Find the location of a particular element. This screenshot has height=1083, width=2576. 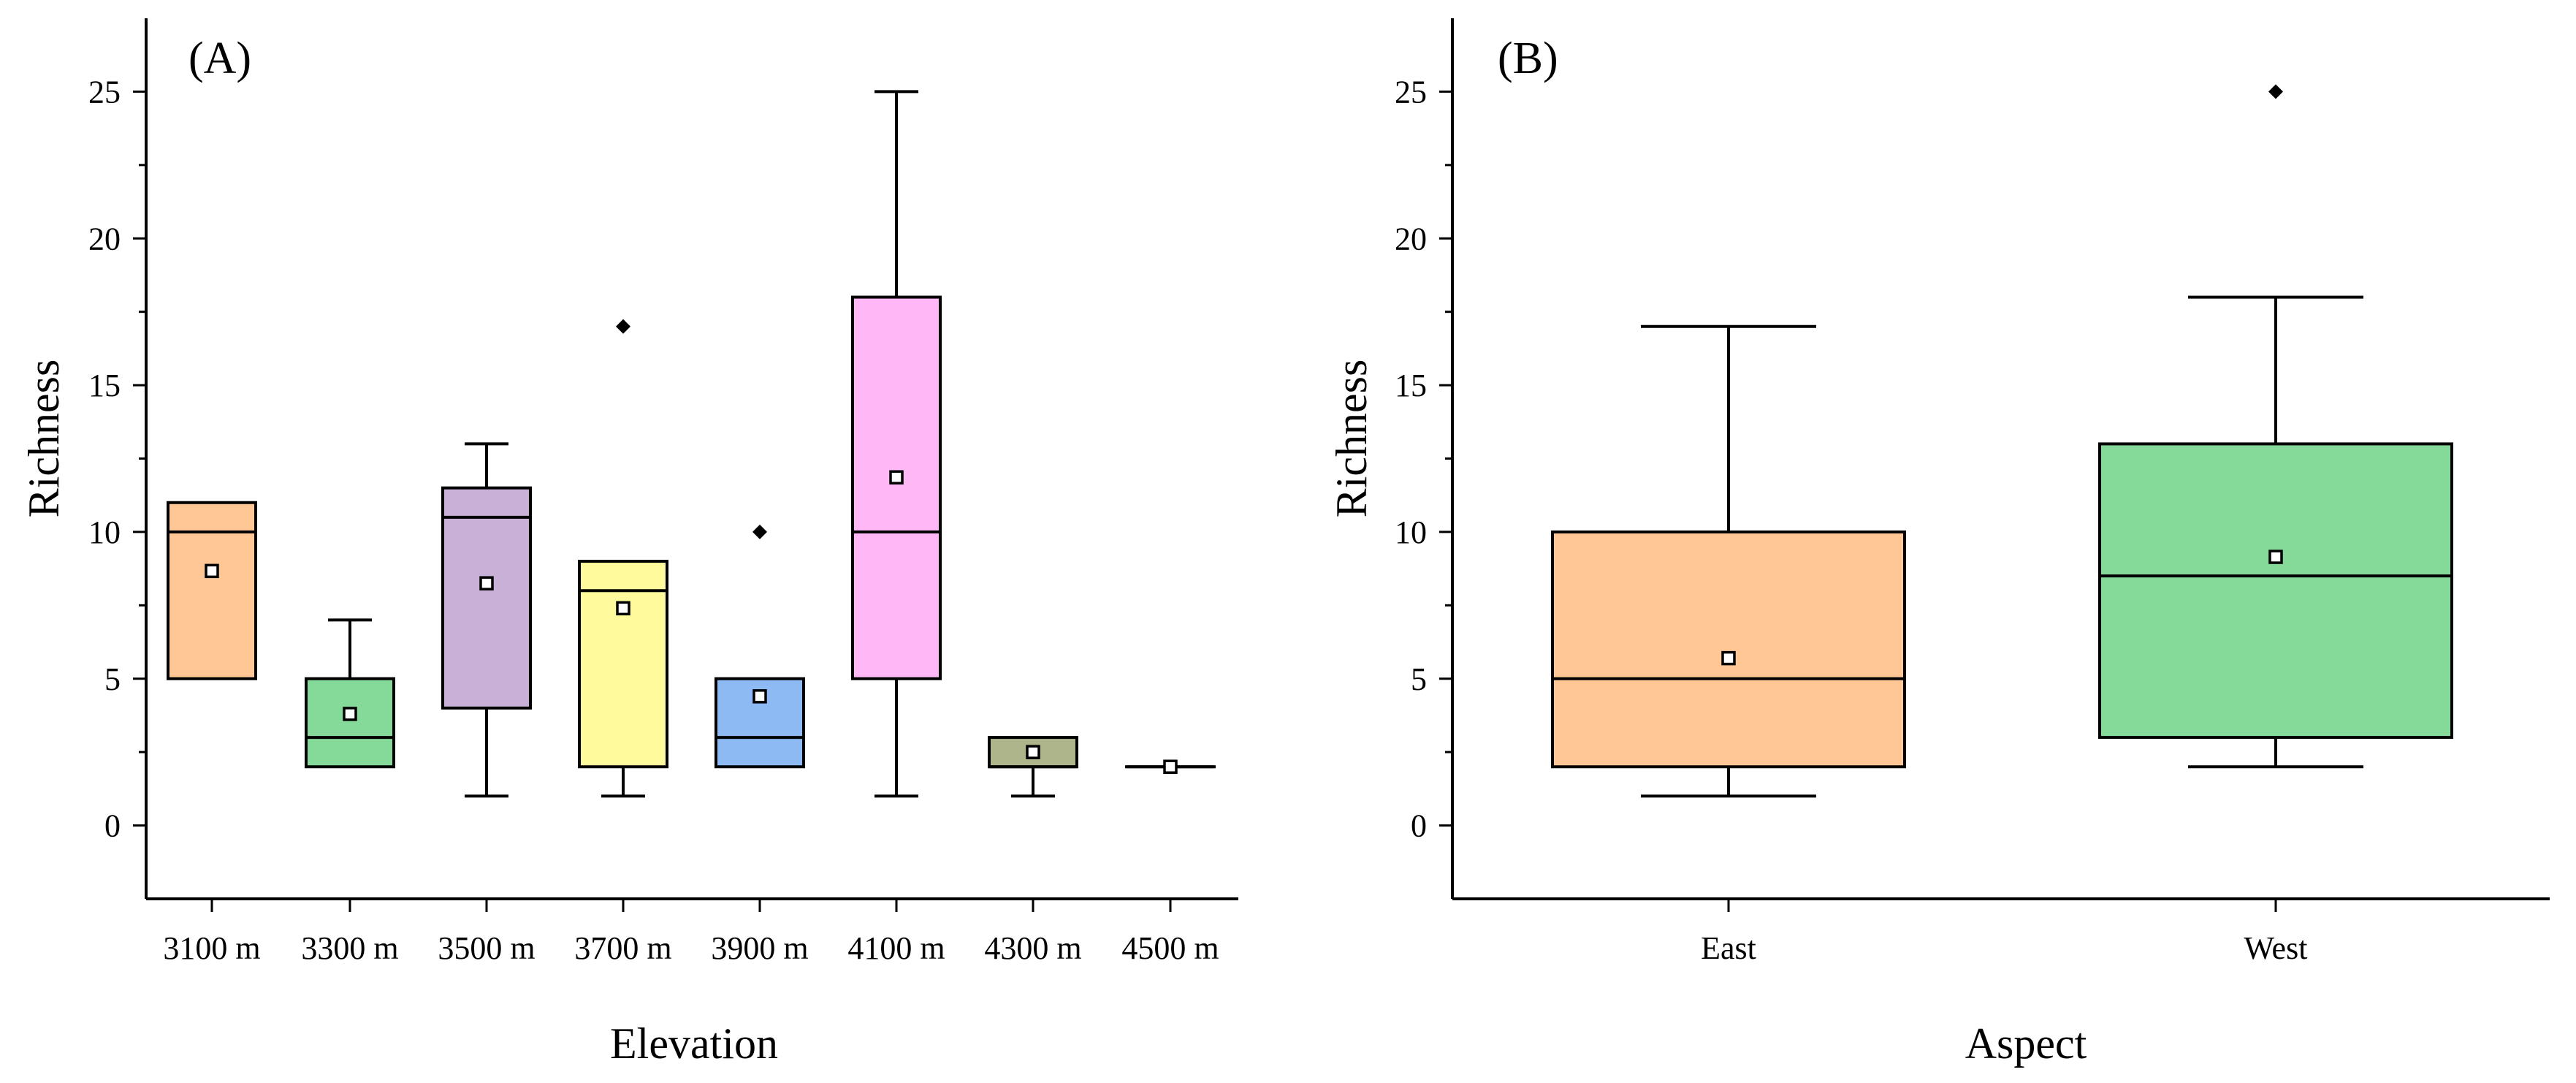

panel-a-y-tick-label: 10 is located at coordinates (105, 532).